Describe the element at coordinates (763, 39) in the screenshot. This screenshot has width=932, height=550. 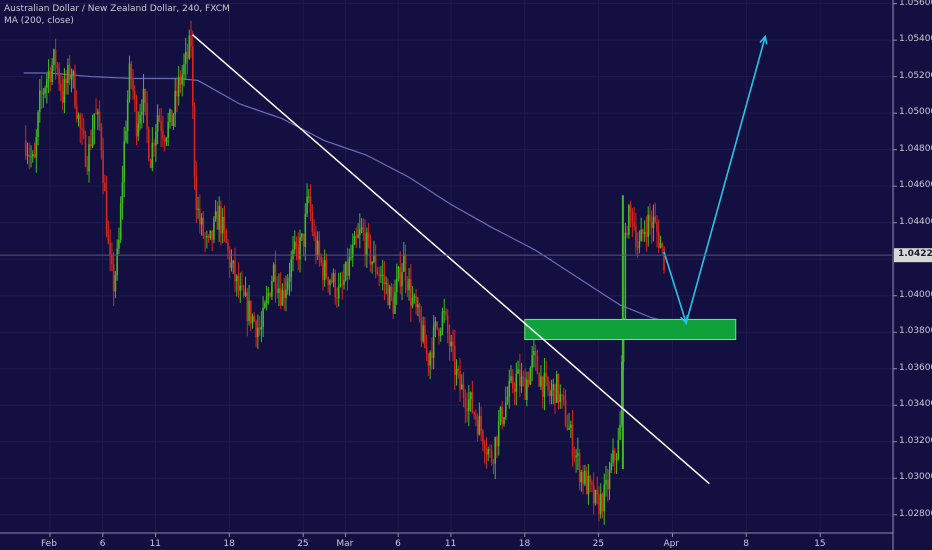
I see `arrowhead-up` at that location.